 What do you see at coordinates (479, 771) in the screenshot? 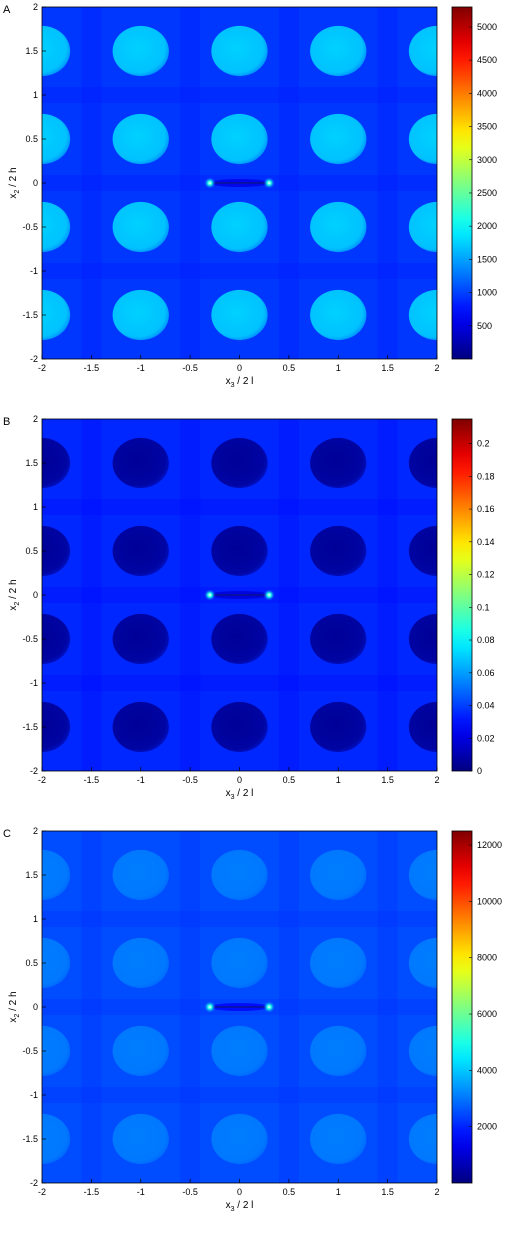
I see `colorbar-tick-label: 0` at bounding box center [479, 771].